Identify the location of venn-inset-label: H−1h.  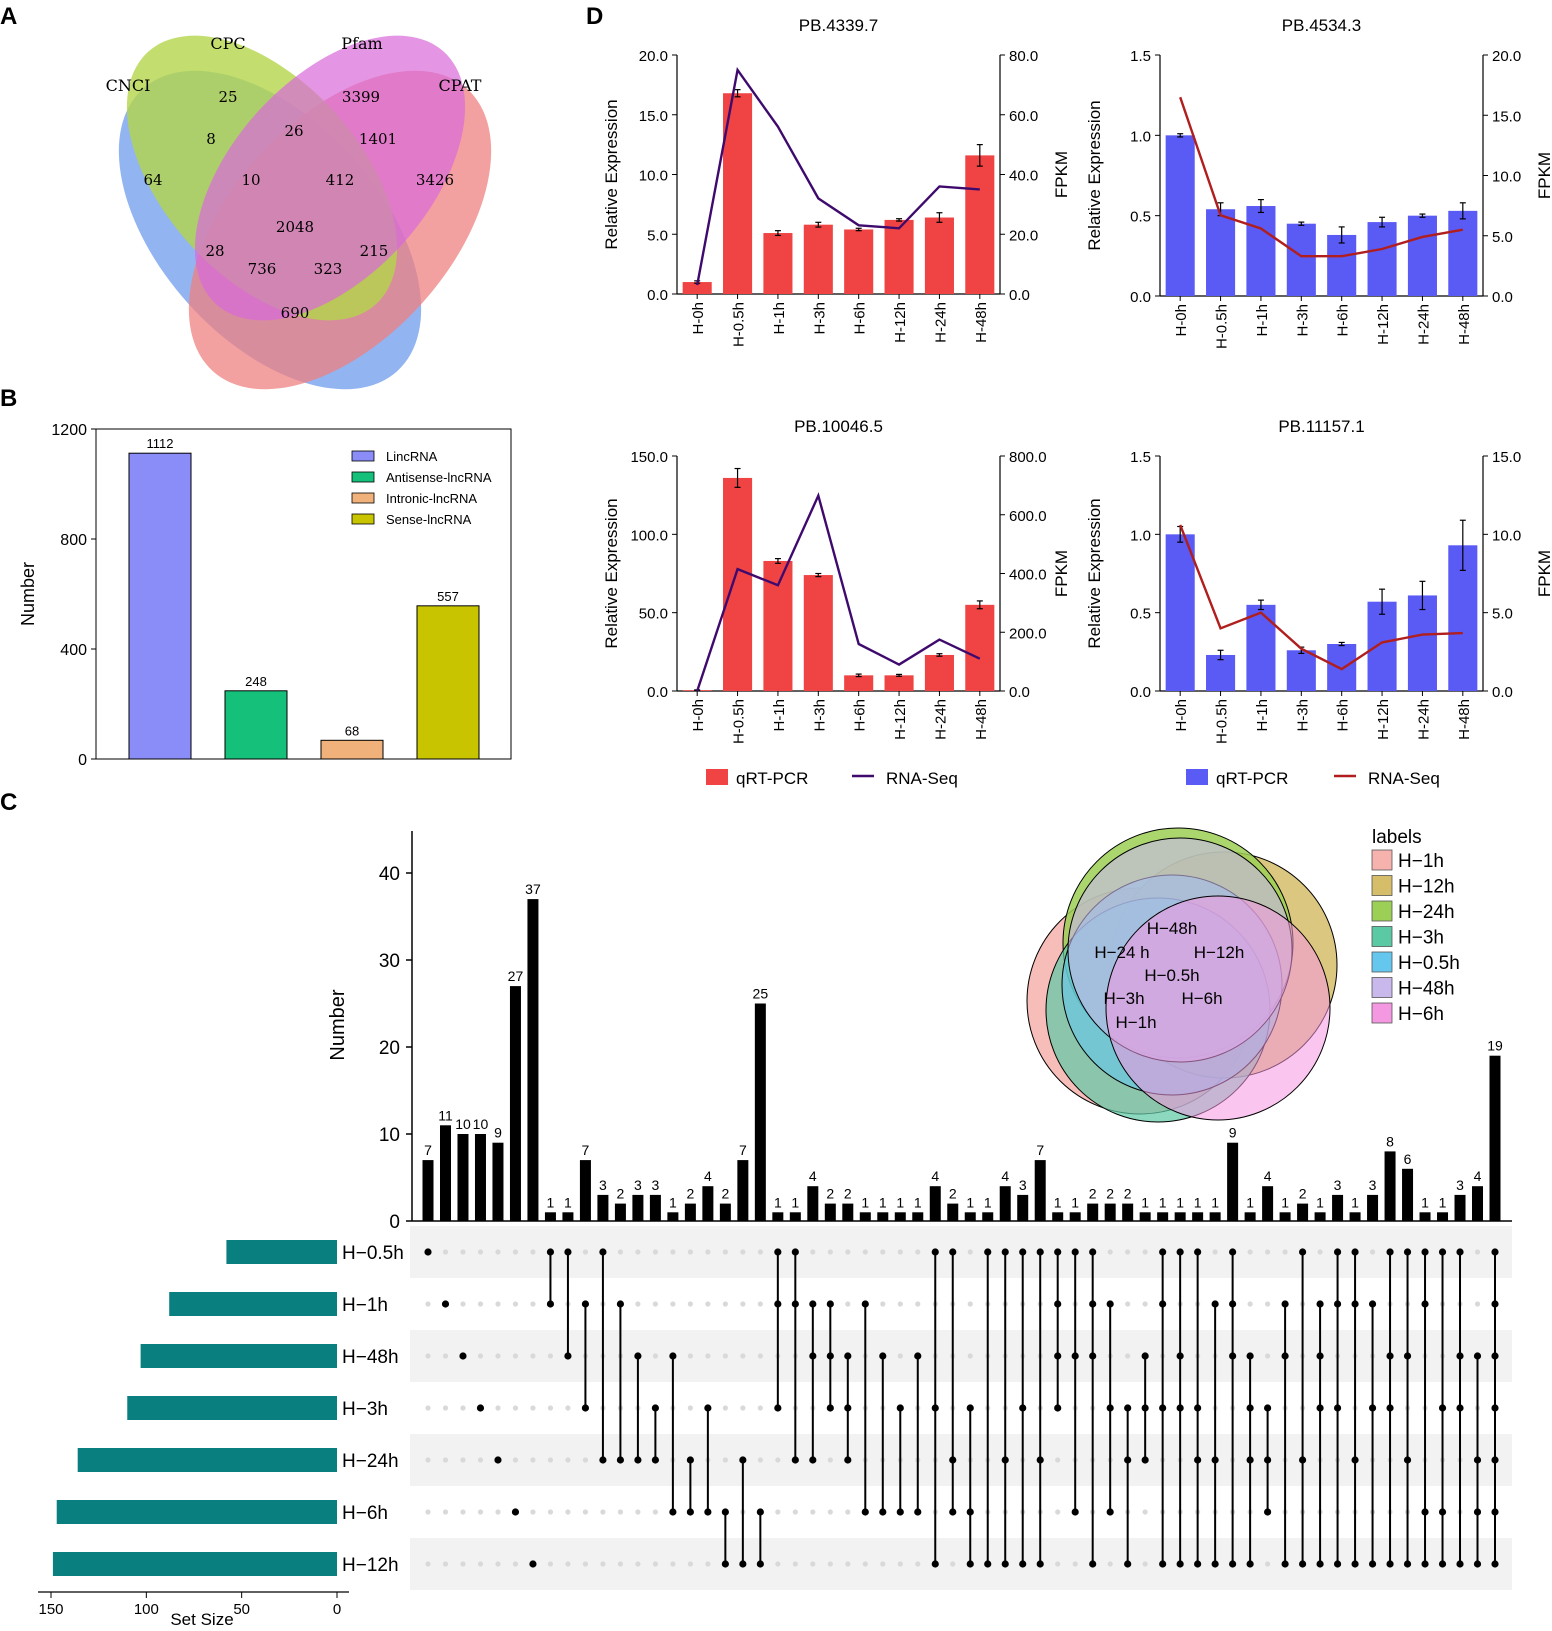
(1135, 1022).